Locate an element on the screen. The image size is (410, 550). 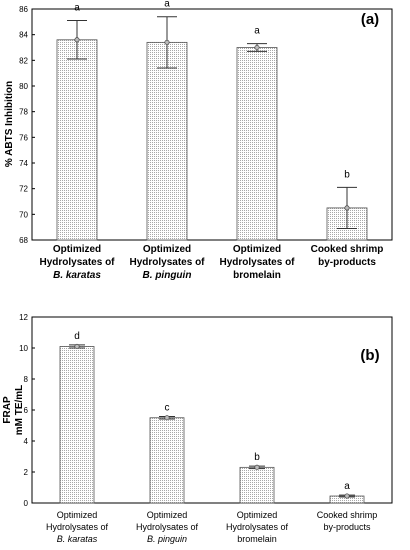
y-tick-label: 10 is located at coordinates (23, 348).